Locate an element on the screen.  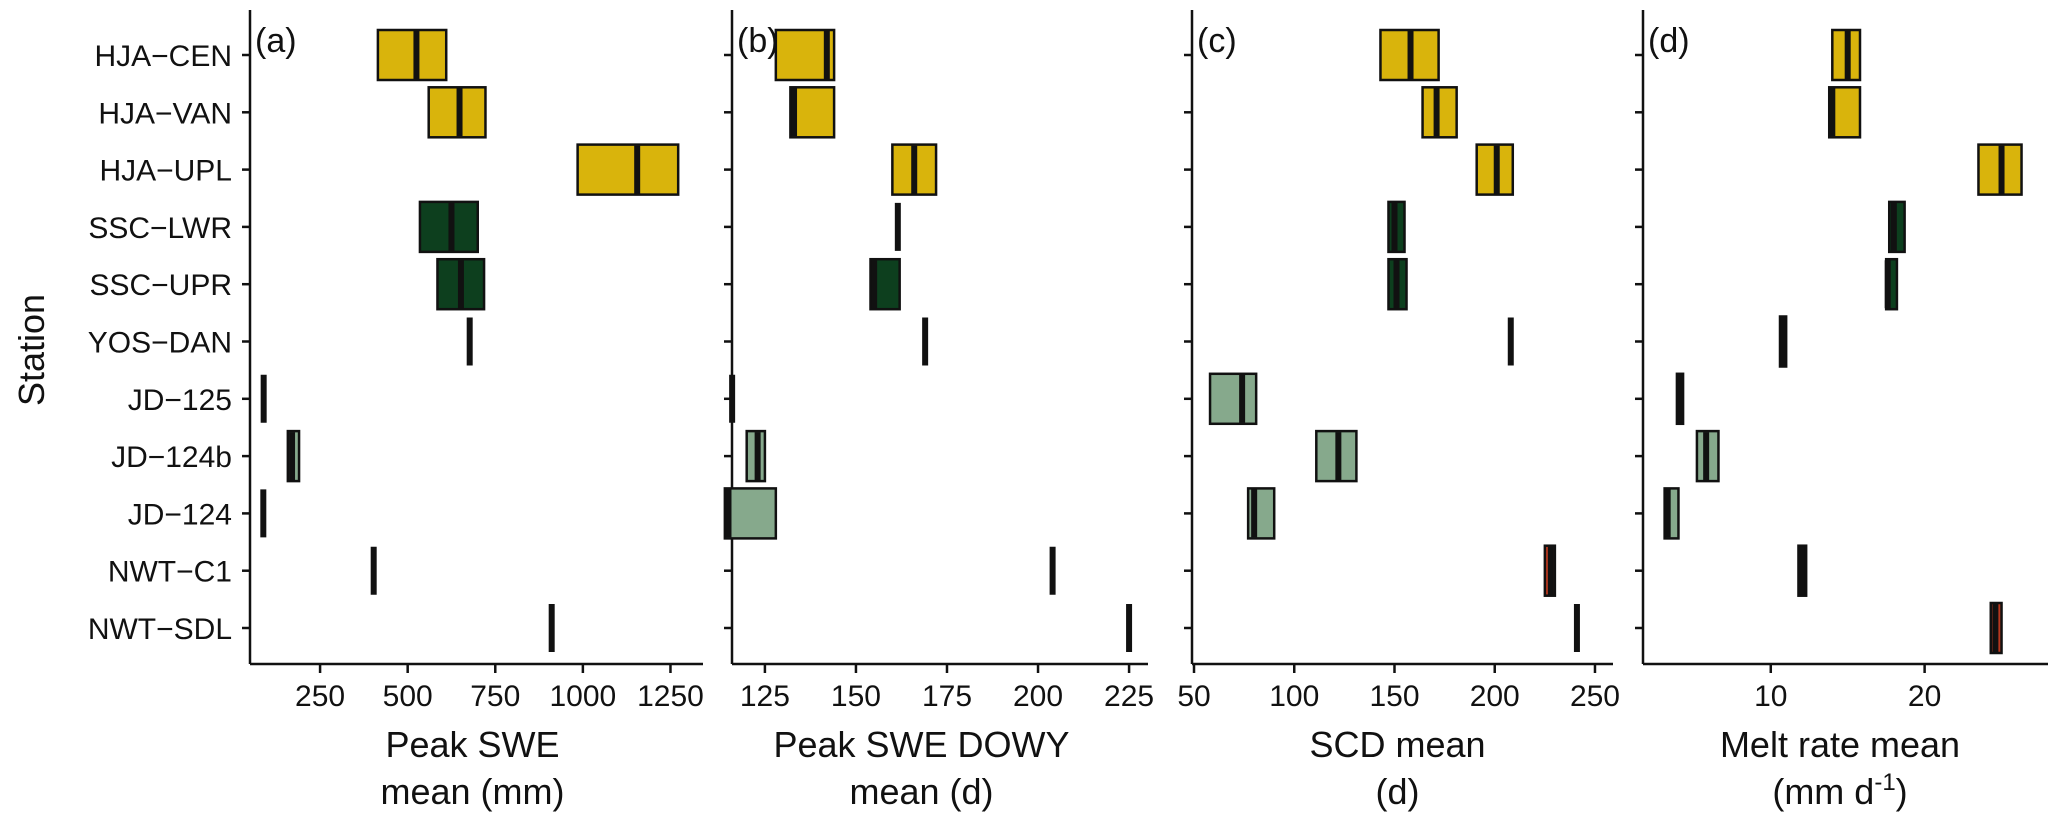
panel-label: (d) is located at coordinates (1669, 41).